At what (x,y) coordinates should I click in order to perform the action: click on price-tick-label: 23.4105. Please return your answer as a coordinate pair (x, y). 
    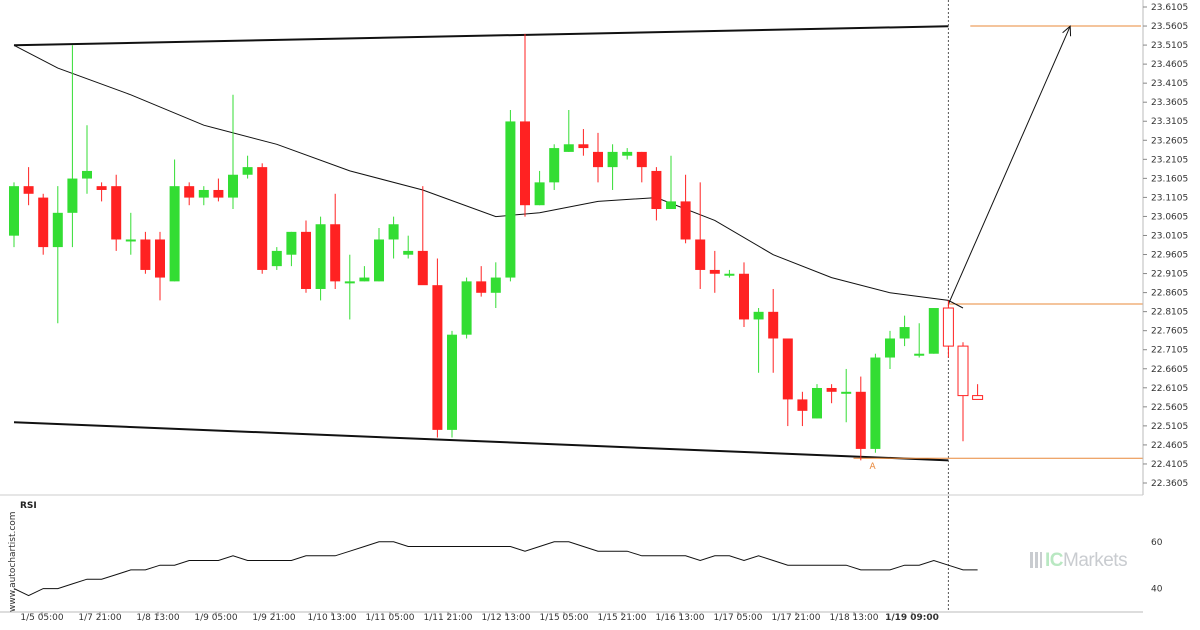
    Looking at the image, I should click on (1169, 84).